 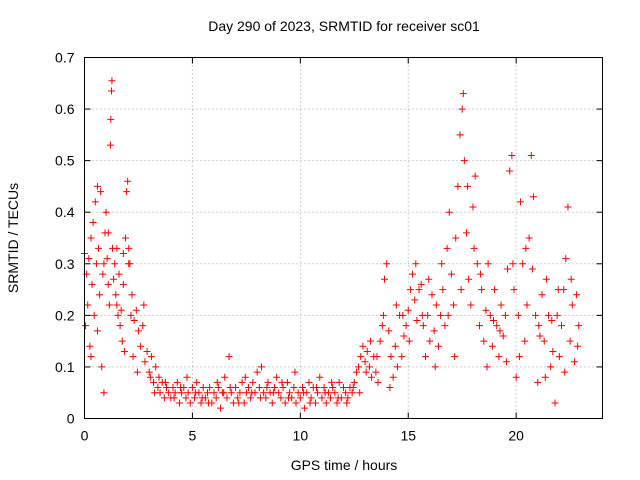 I want to click on x-tick-labels: 0 5 10 15 20, so click(x=303, y=436).